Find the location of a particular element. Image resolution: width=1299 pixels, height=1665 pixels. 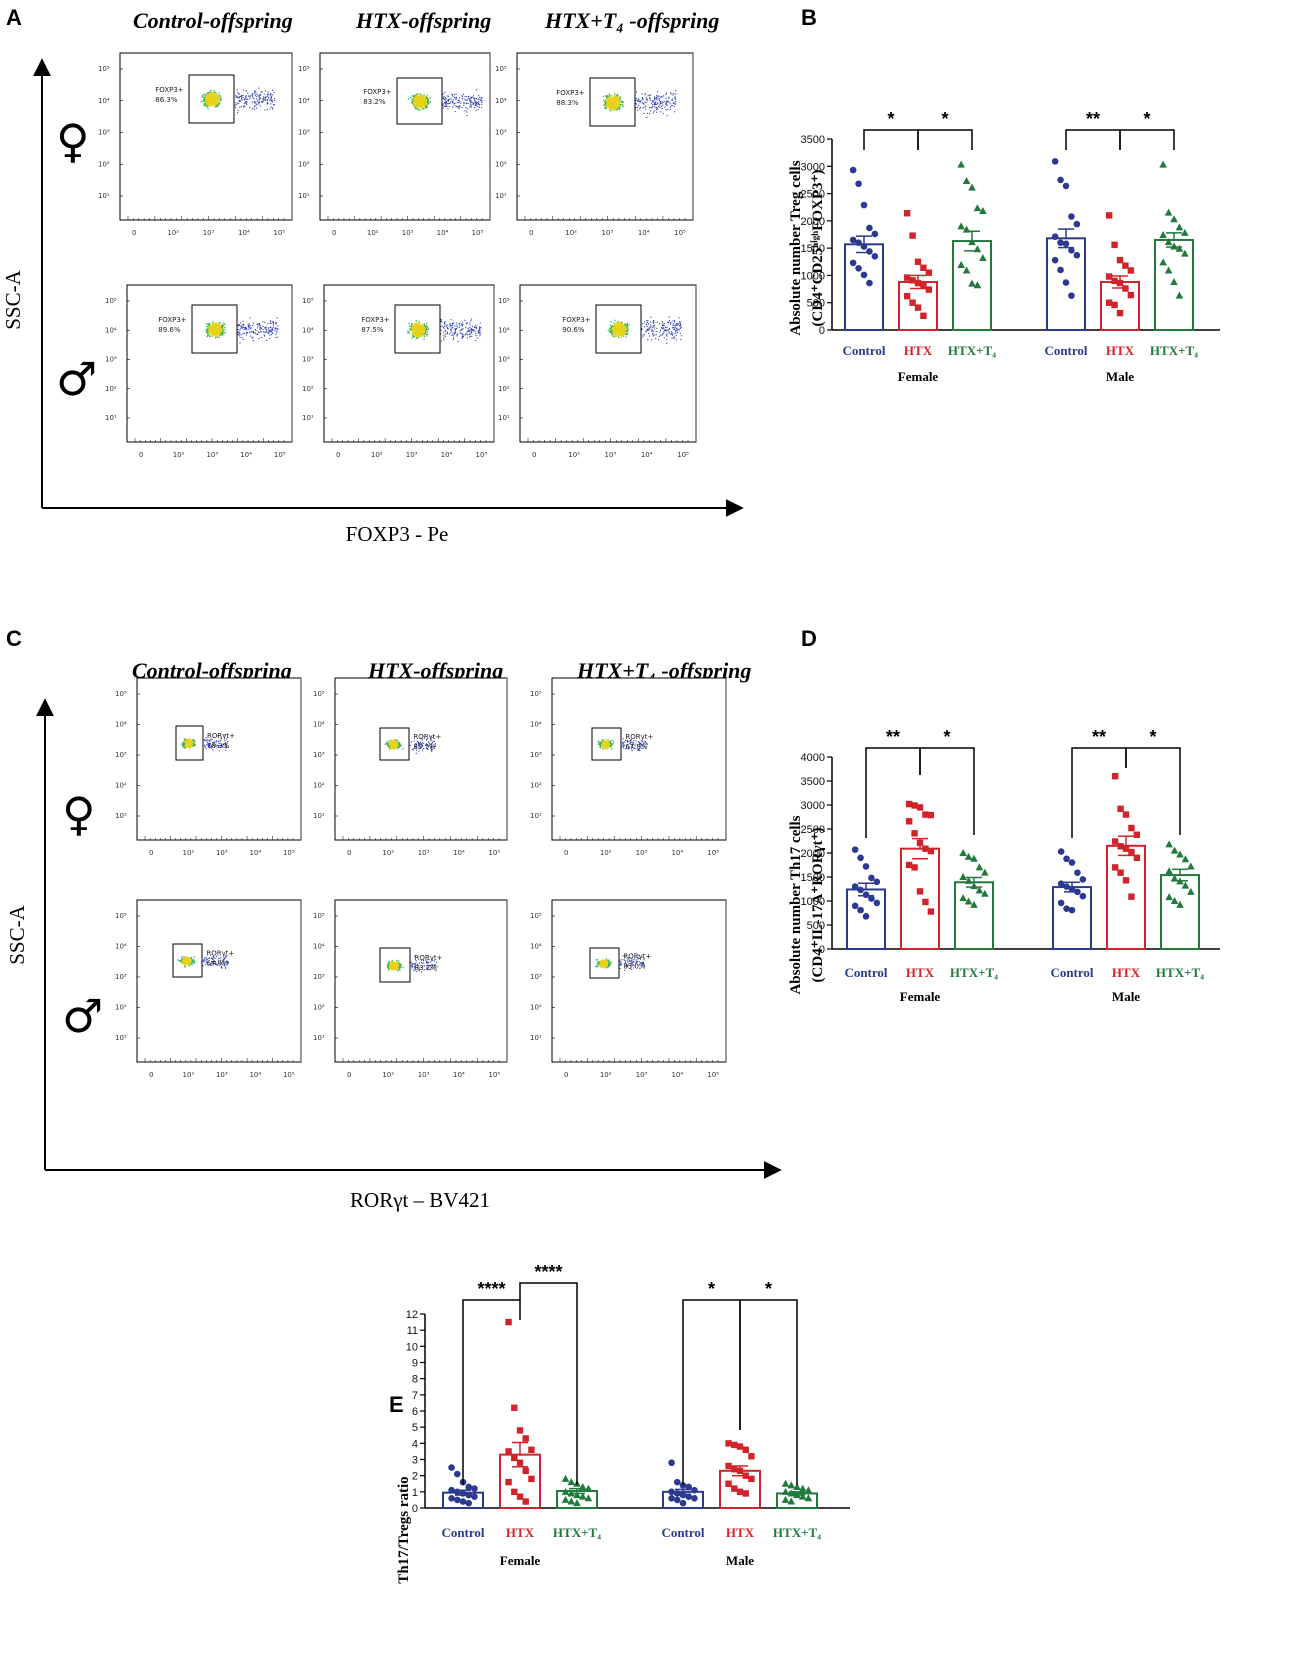

flow-x-tick: 0 is located at coordinates (534, 455).